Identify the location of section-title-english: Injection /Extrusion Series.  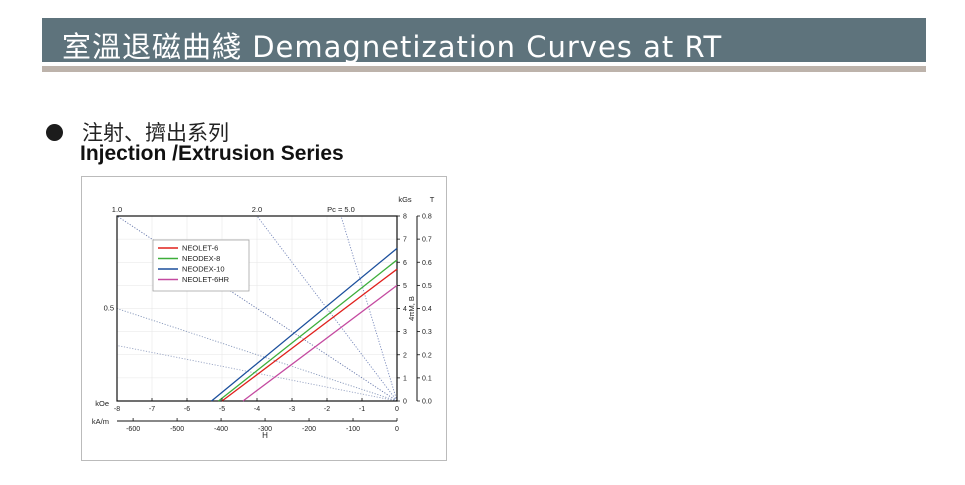
(212, 153).